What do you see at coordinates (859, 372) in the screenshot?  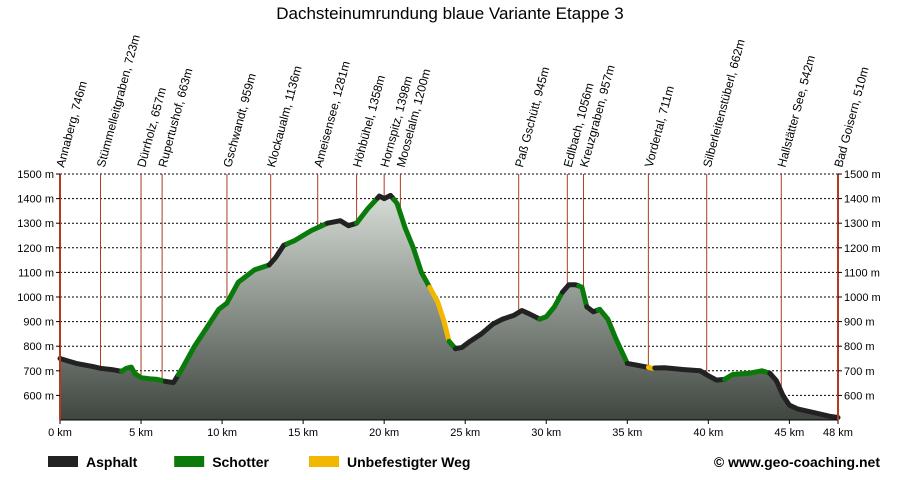 I see `y-tick-label-right: 700 m` at bounding box center [859, 372].